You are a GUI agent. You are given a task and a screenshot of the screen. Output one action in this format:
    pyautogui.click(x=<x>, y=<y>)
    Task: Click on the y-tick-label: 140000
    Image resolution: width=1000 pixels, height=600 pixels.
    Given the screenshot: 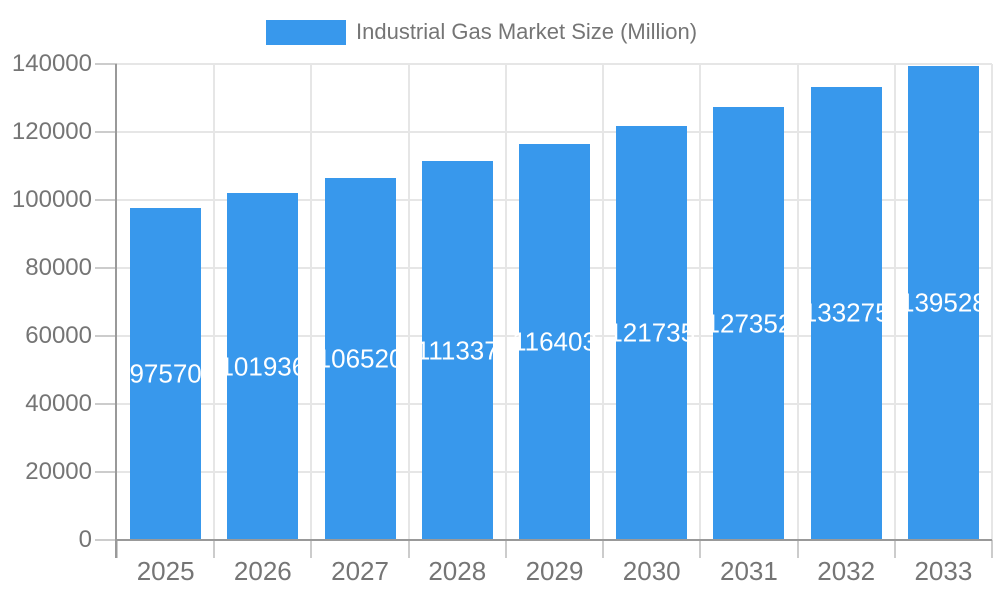 What is the action you would take?
    pyautogui.click(x=51, y=63)
    